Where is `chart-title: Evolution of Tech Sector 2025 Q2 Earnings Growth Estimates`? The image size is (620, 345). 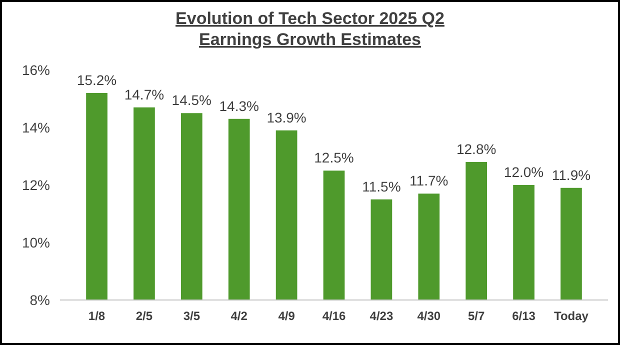 chart-title: Evolution of Tech Sector 2025 Q2 Earnings Growth Estimates is located at coordinates (310, 29).